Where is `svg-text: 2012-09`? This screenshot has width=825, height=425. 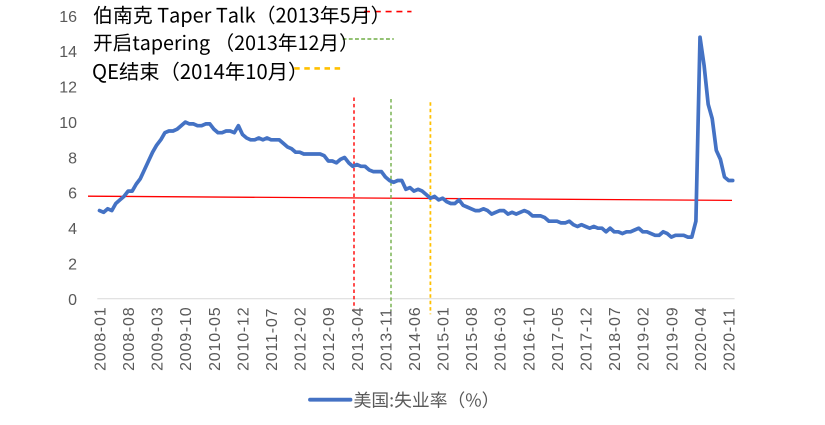 svg-text: 2012-09 is located at coordinates (329, 339).